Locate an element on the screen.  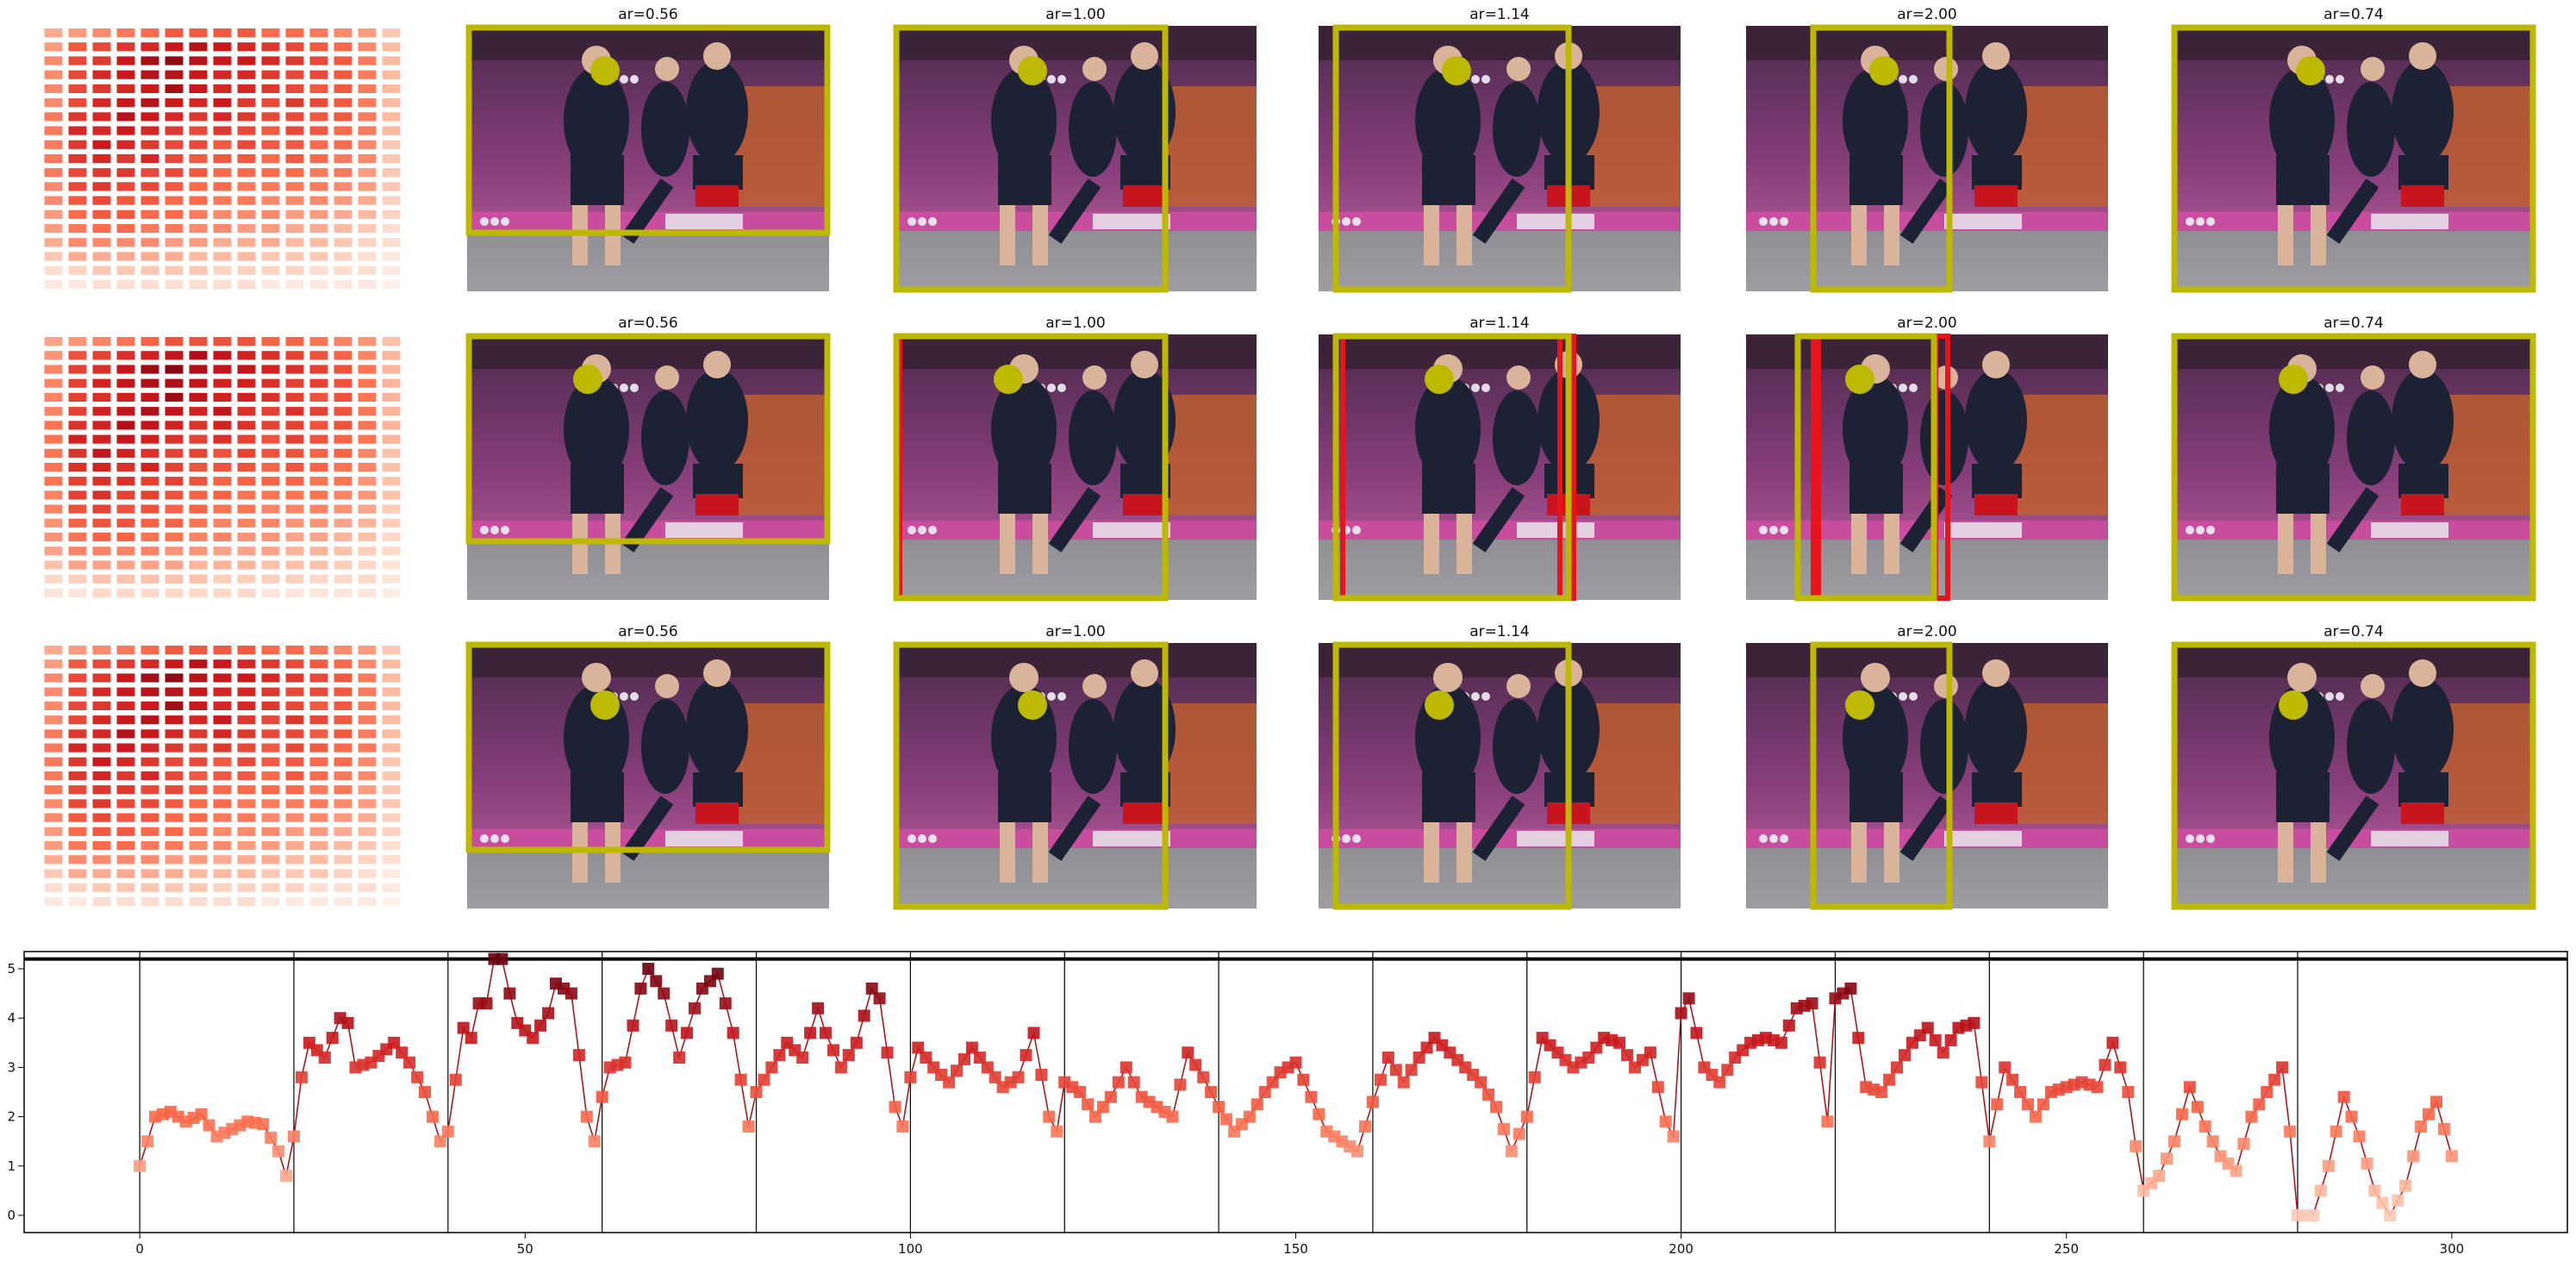
photo-panel: ar=1.14 is located at coordinates (1500, 149).